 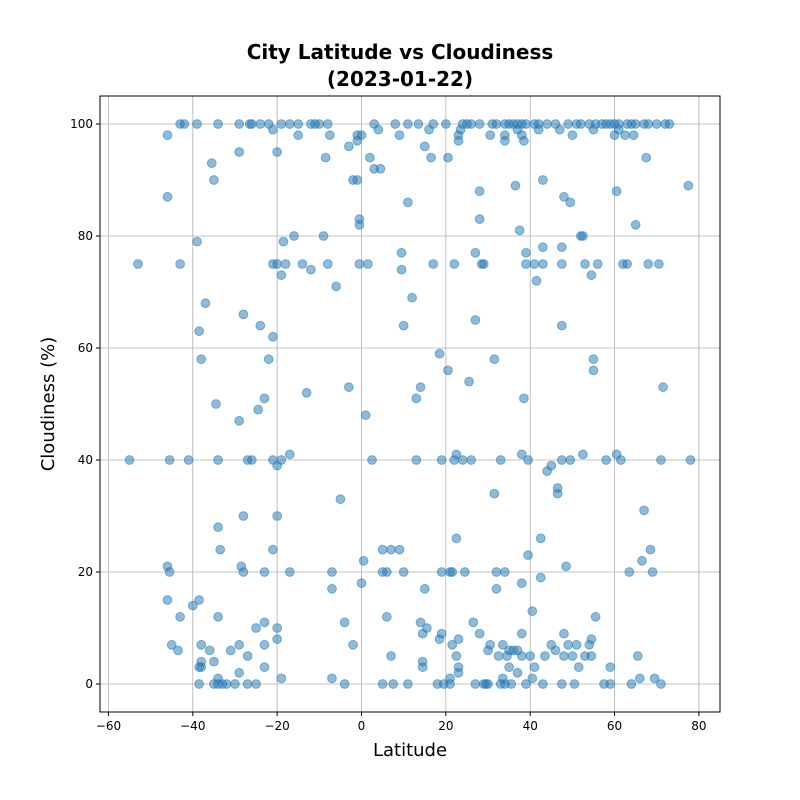 What do you see at coordinates (81, 124) in the screenshot?
I see `y-tick-label: 100` at bounding box center [81, 124].